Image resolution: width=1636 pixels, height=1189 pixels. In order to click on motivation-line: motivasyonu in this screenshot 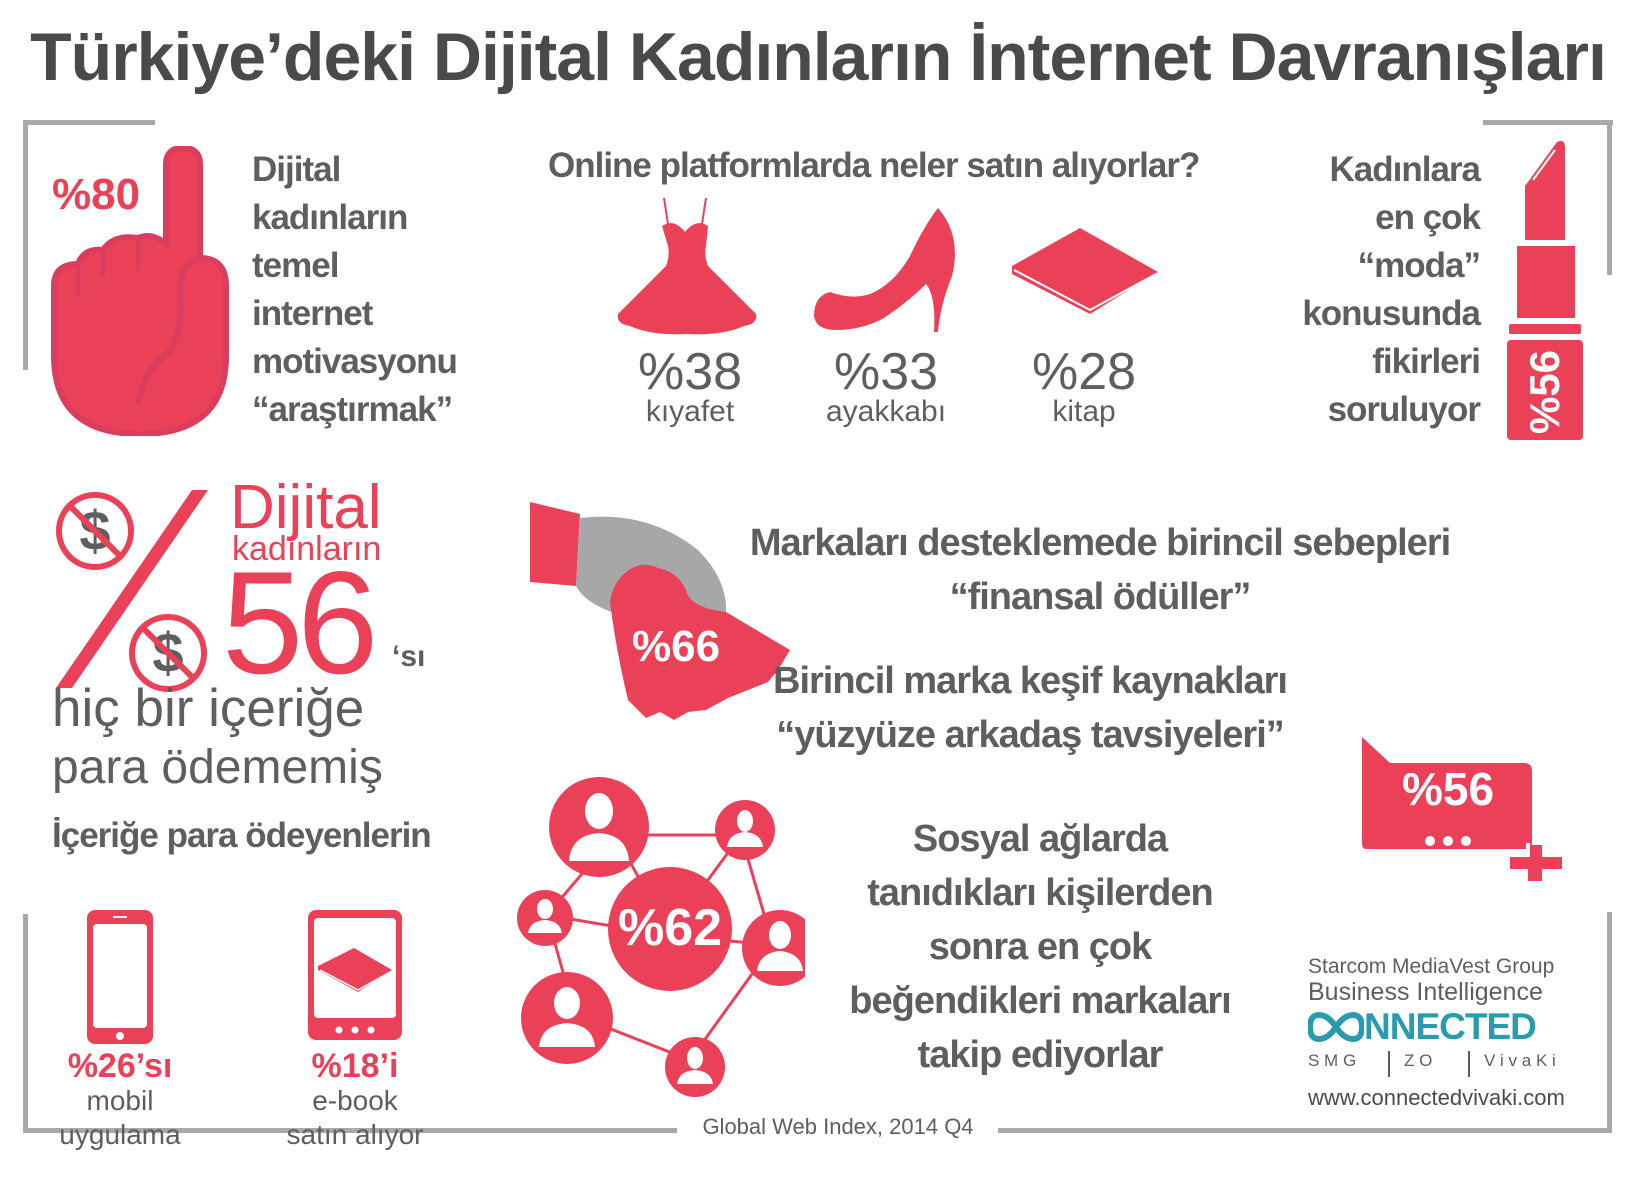, I will do `click(355, 361)`.